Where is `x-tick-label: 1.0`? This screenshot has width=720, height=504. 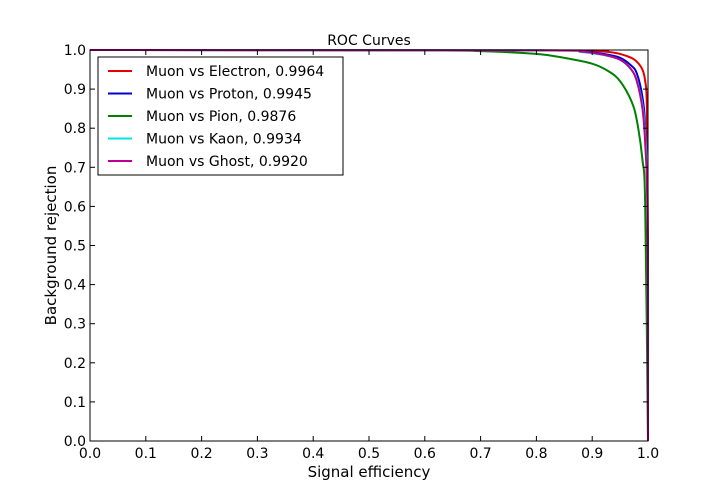 x-tick-label: 1.0 is located at coordinates (648, 454).